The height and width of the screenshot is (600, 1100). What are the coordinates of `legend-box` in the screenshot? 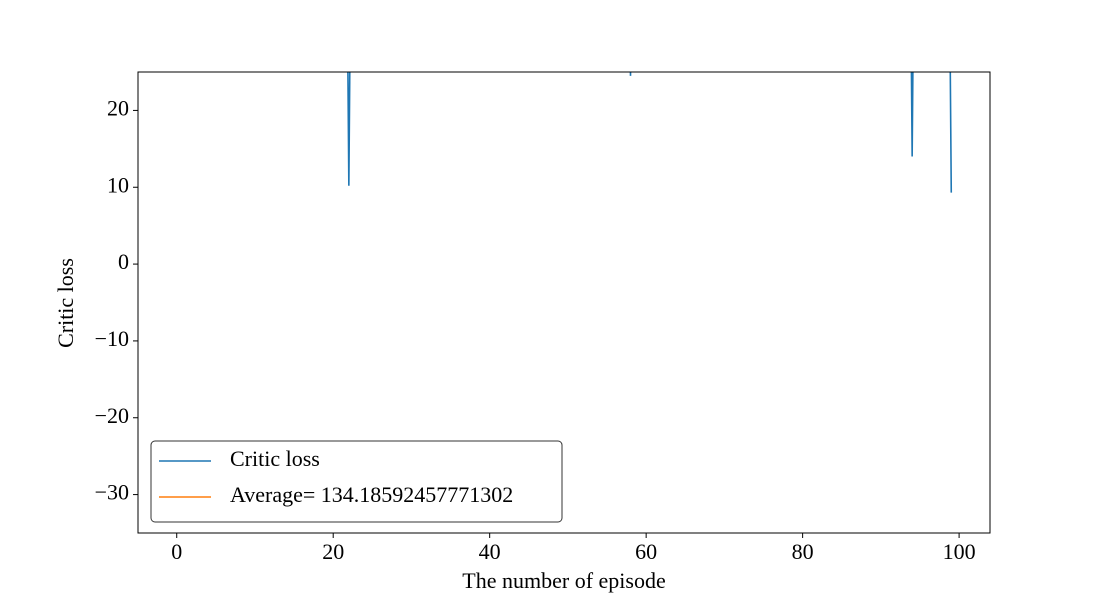 It's located at (356, 481).